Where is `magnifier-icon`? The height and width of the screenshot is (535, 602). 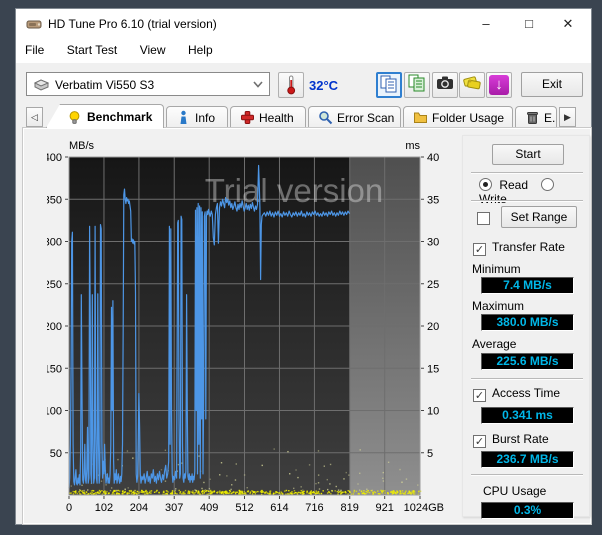 magnifier-icon is located at coordinates (326, 118).